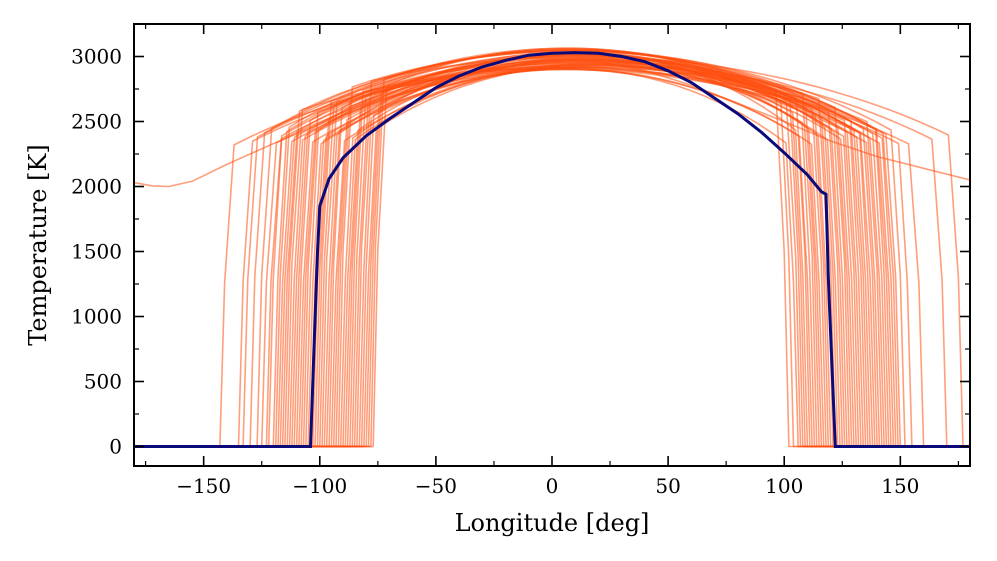 Image resolution: width=997 pixels, height=561 pixels. I want to click on y-tick-label: 2500, so click(96, 122).